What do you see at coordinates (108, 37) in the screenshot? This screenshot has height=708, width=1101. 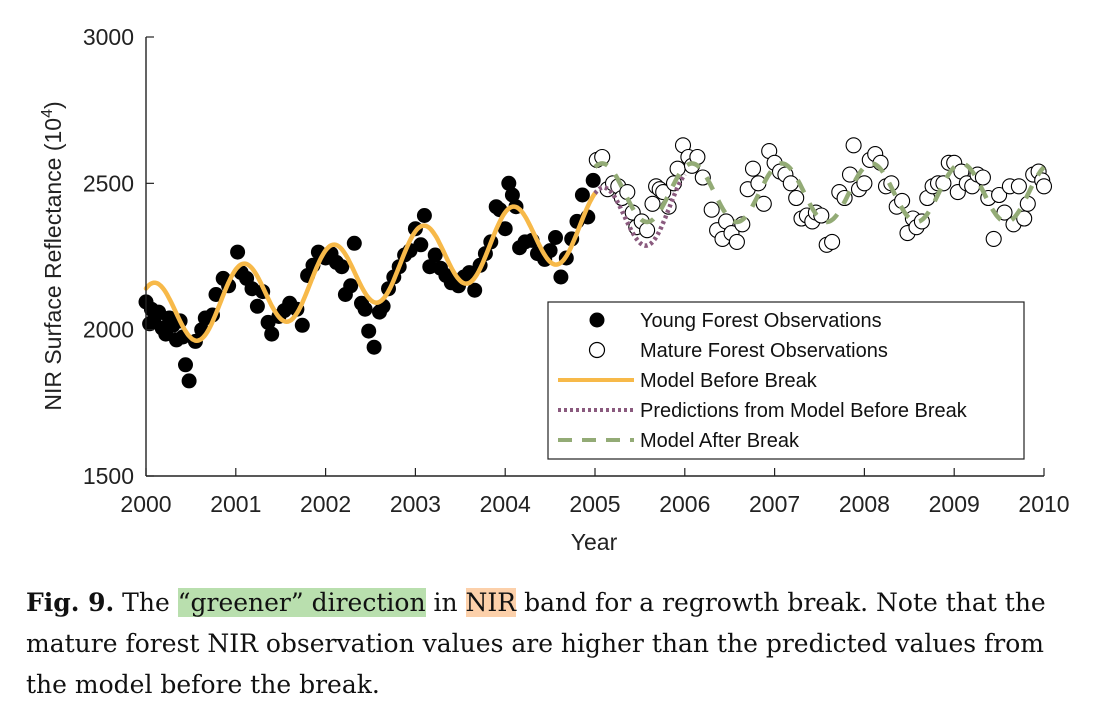 I see `y-tick-label: 3000` at bounding box center [108, 37].